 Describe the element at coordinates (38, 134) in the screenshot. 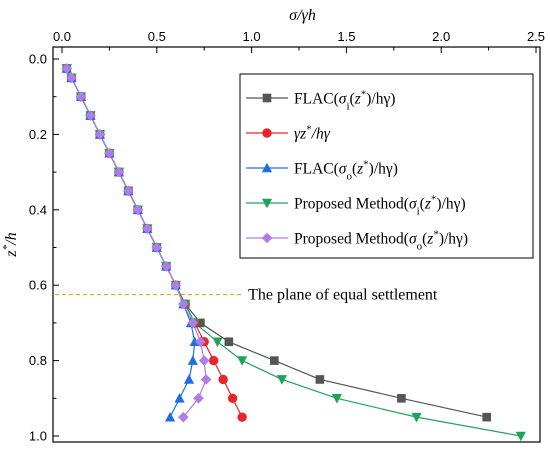

I see `y-tick-label: 0.2` at that location.